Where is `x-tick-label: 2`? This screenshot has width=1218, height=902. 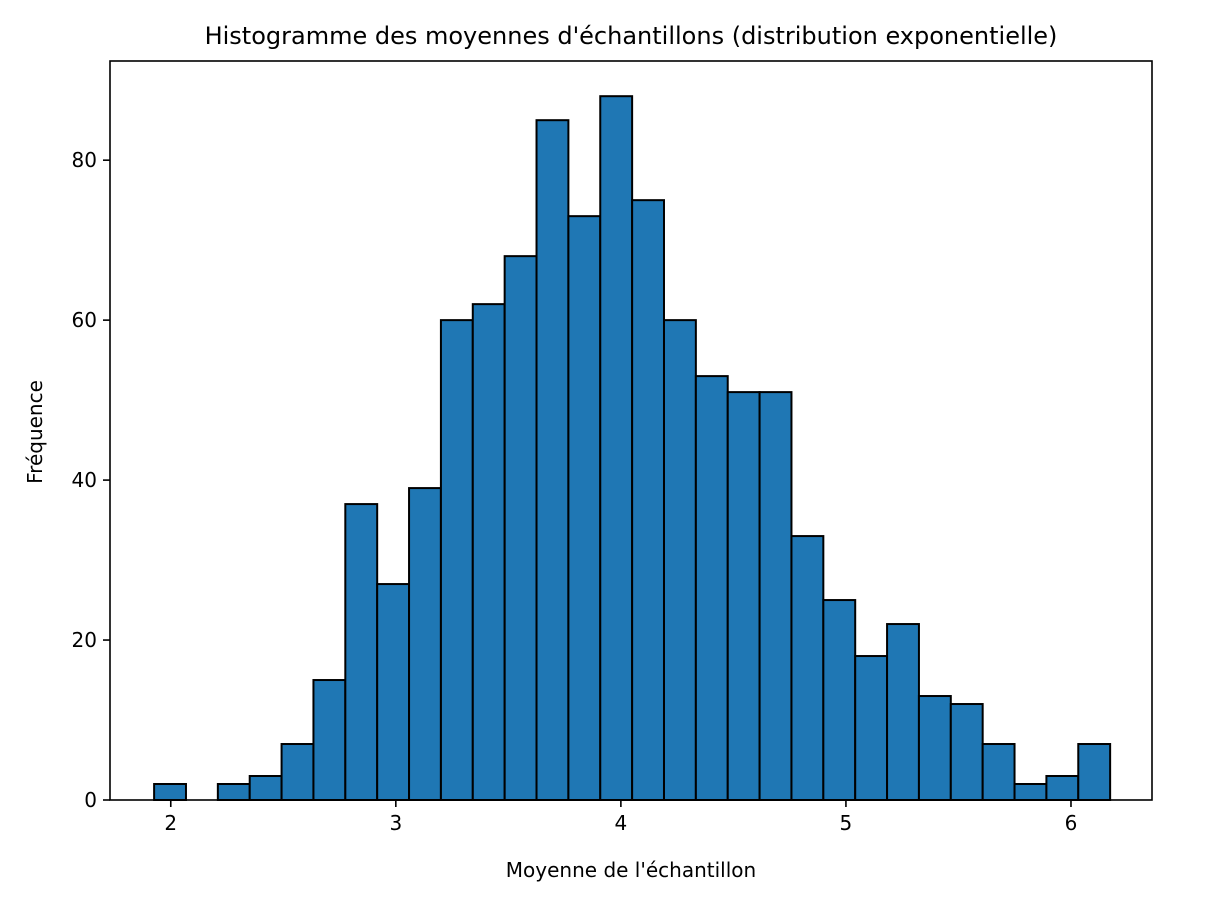
x-tick-label: 2 is located at coordinates (170, 823).